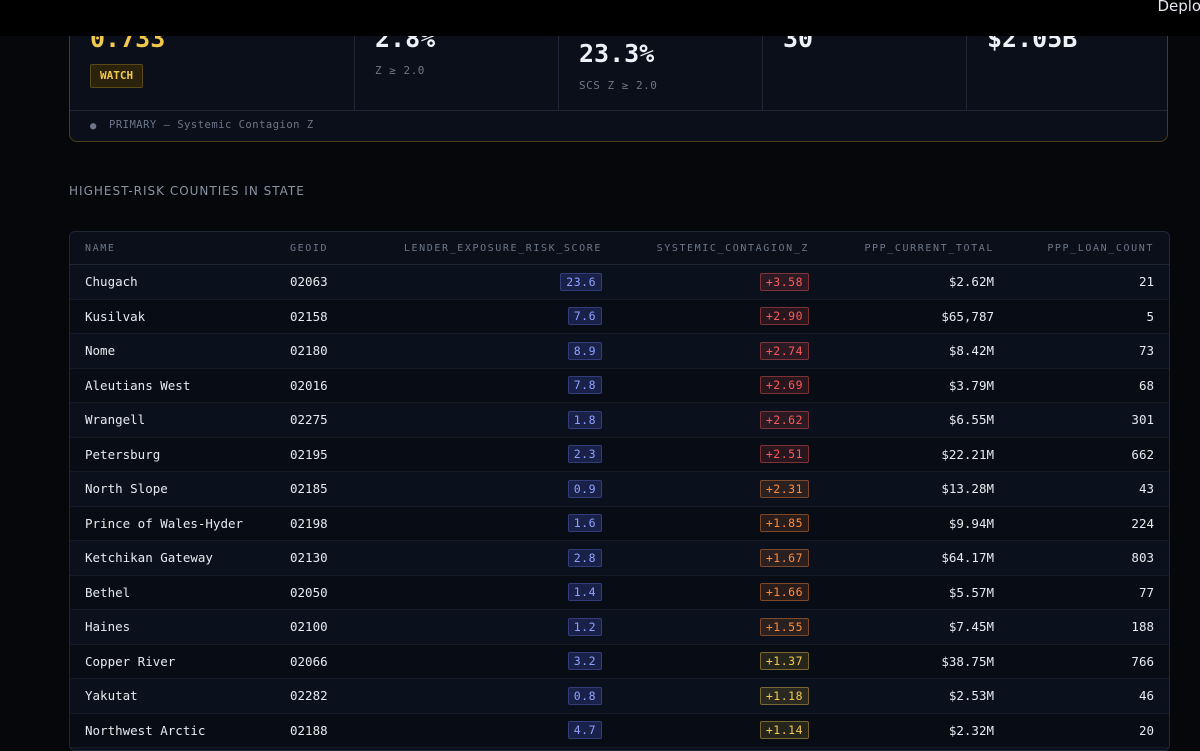 The height and width of the screenshot is (751, 1200). What do you see at coordinates (901, 282) in the screenshot?
I see `ppp-total: $2.62M` at bounding box center [901, 282].